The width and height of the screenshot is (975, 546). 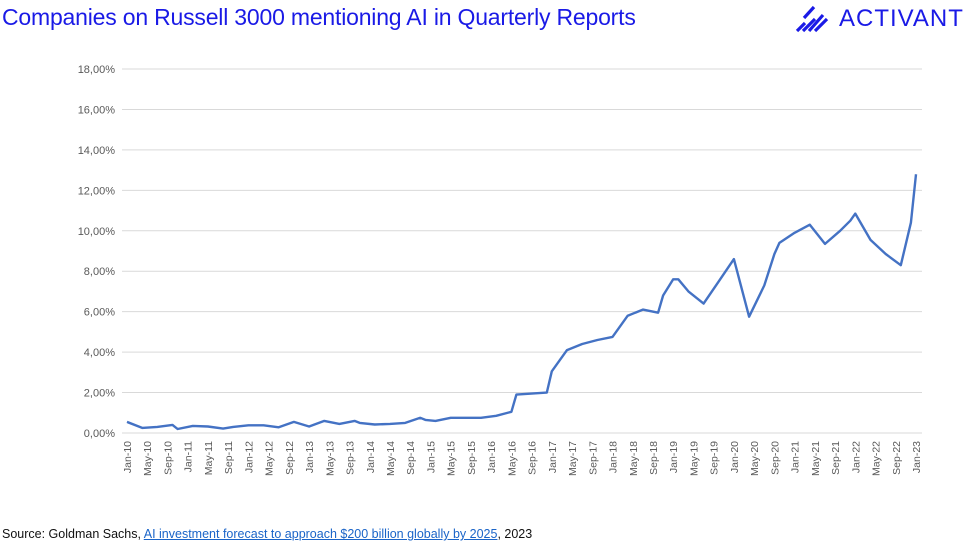 What do you see at coordinates (856, 457) in the screenshot?
I see `x-tick-label: Jan-22` at bounding box center [856, 457].